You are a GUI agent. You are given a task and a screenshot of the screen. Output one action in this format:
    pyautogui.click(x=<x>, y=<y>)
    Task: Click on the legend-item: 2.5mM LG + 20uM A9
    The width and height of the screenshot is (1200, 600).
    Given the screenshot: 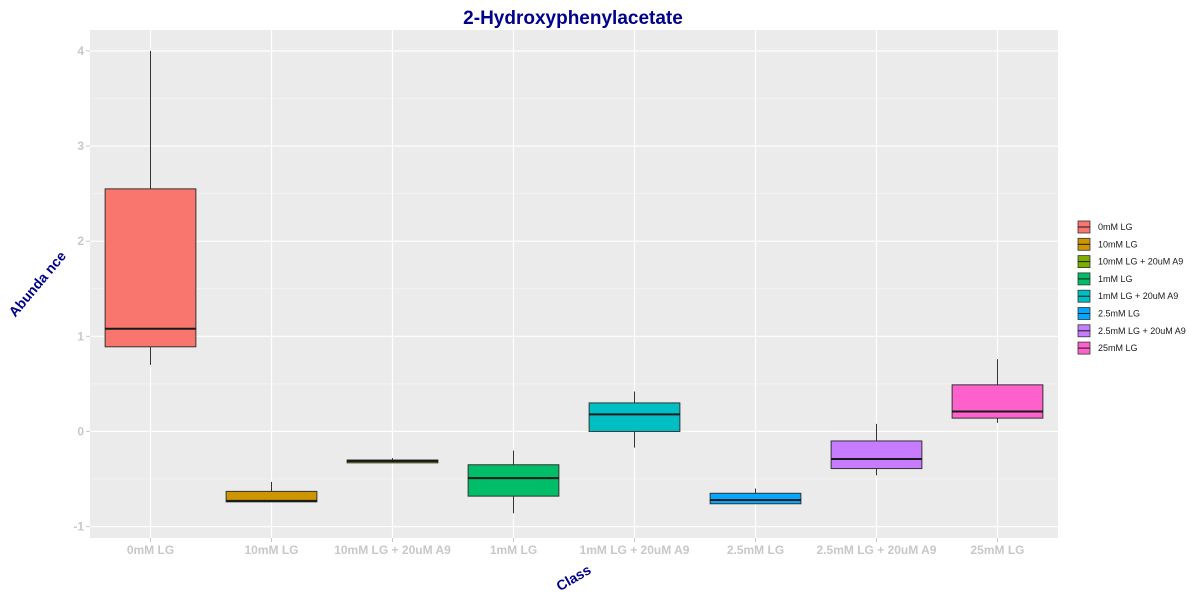 What is the action you would take?
    pyautogui.click(x=1131, y=331)
    